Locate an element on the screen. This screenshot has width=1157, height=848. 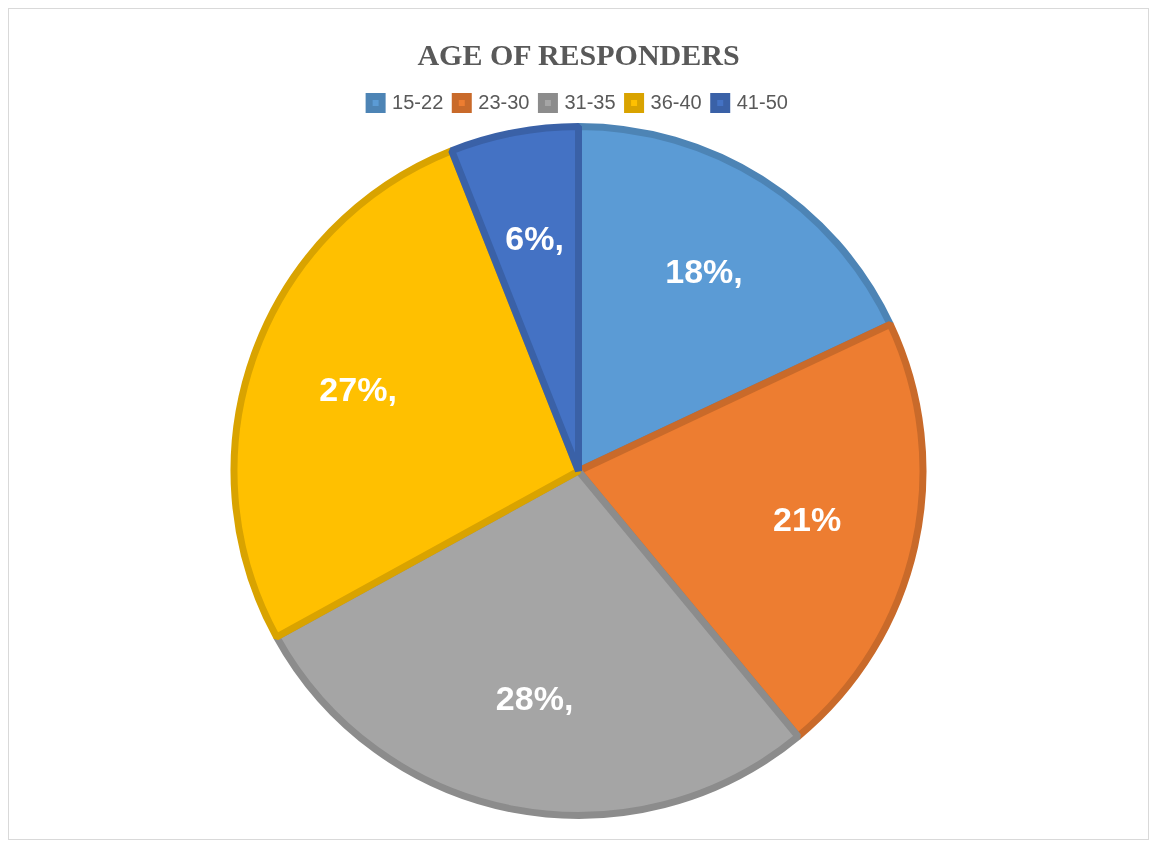
data-label: 28%, is located at coordinates (534, 698).